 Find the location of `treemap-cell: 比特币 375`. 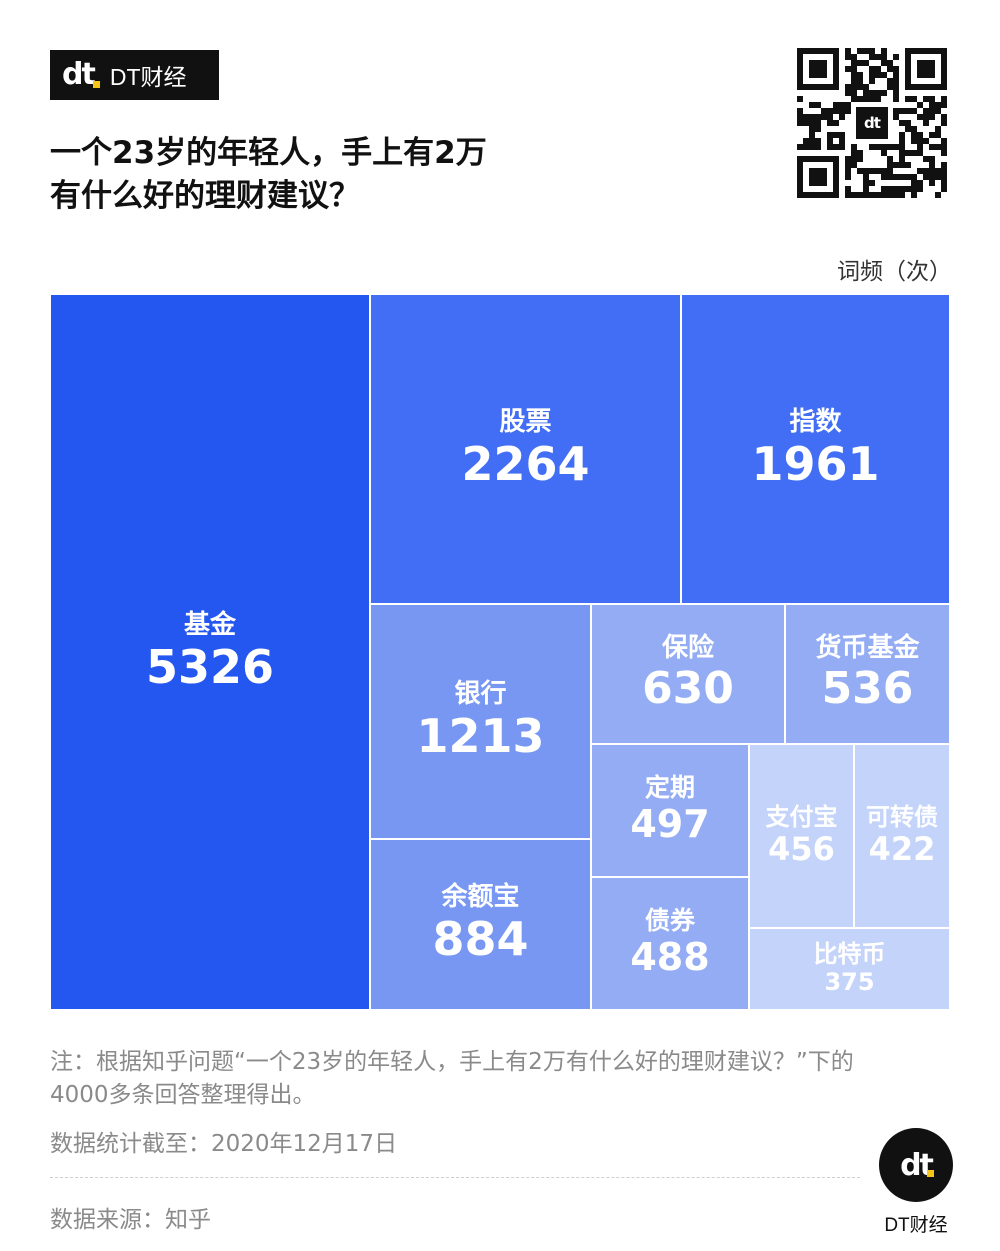

treemap-cell: 比特币 375 is located at coordinates (849, 969).